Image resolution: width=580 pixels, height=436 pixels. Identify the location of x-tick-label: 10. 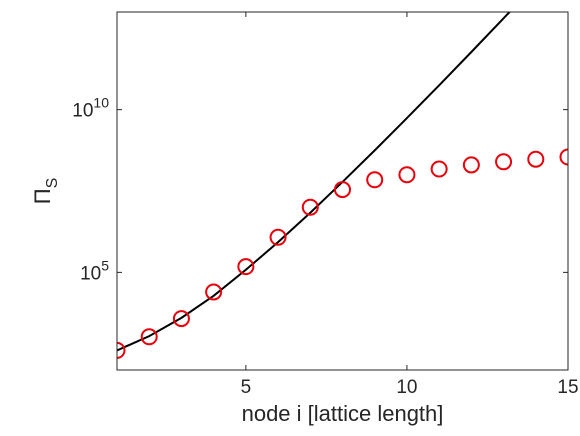
(406, 387).